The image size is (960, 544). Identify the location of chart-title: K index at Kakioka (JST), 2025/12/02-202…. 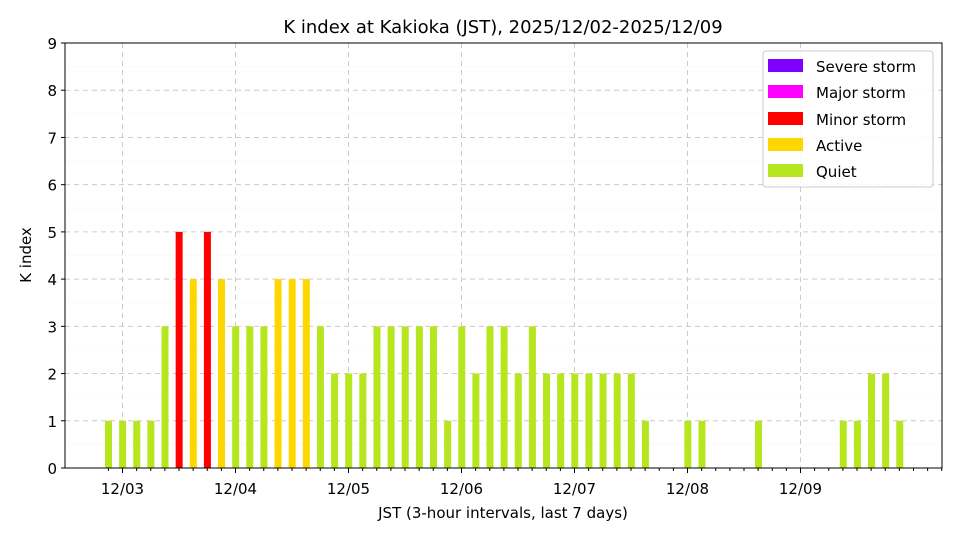
(502, 27).